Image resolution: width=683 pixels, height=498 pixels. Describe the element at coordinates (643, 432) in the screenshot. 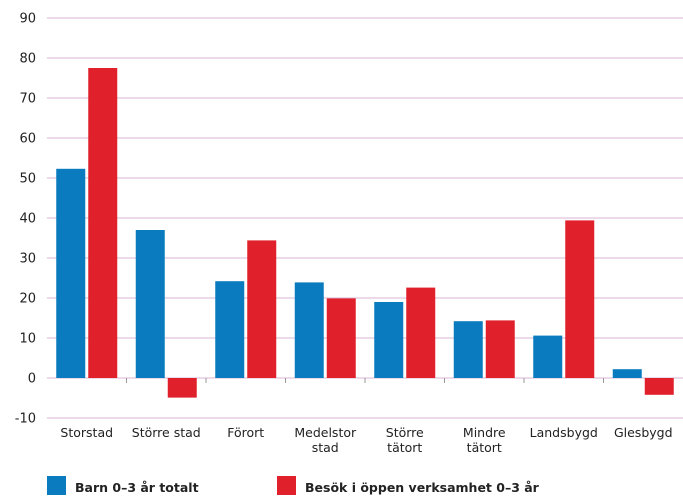

I see `category-label: Glesbygd` at that location.